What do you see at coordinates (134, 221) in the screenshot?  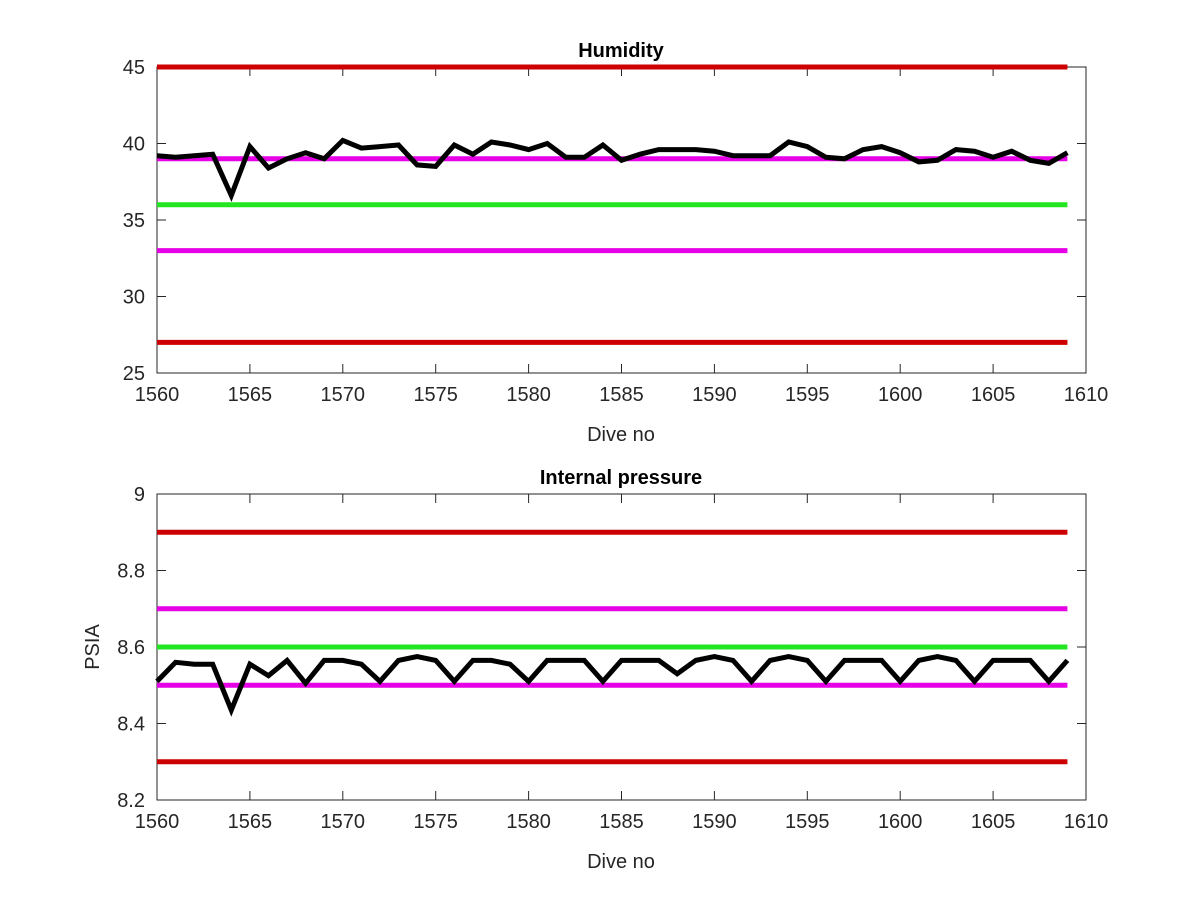 I see `y-tick-label: 35` at bounding box center [134, 221].